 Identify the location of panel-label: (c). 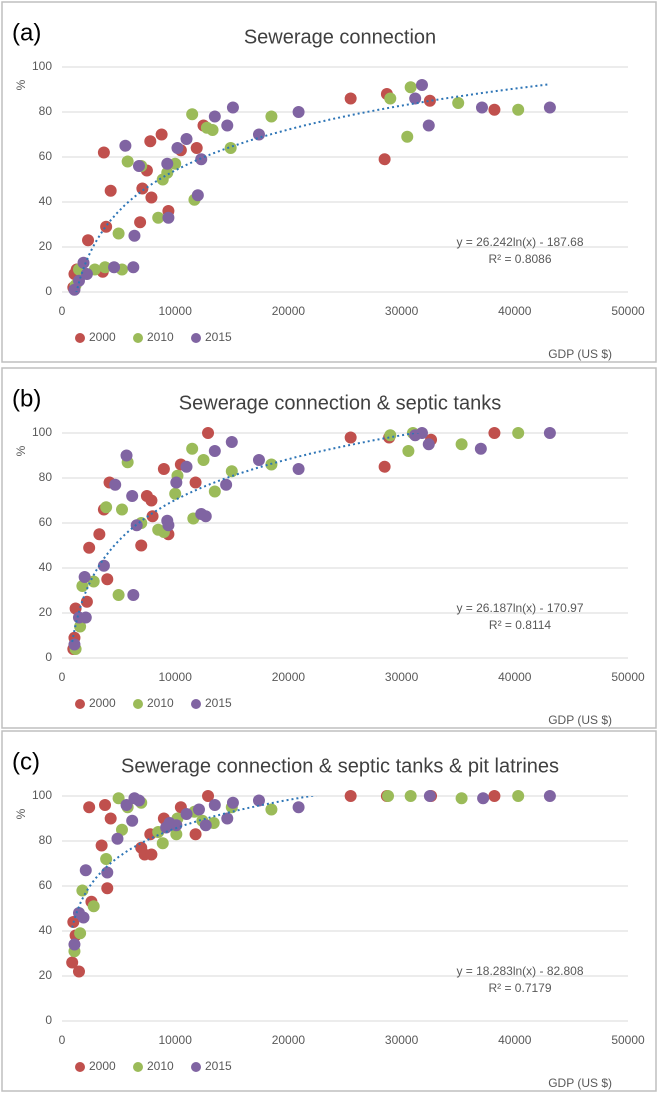
(26, 761).